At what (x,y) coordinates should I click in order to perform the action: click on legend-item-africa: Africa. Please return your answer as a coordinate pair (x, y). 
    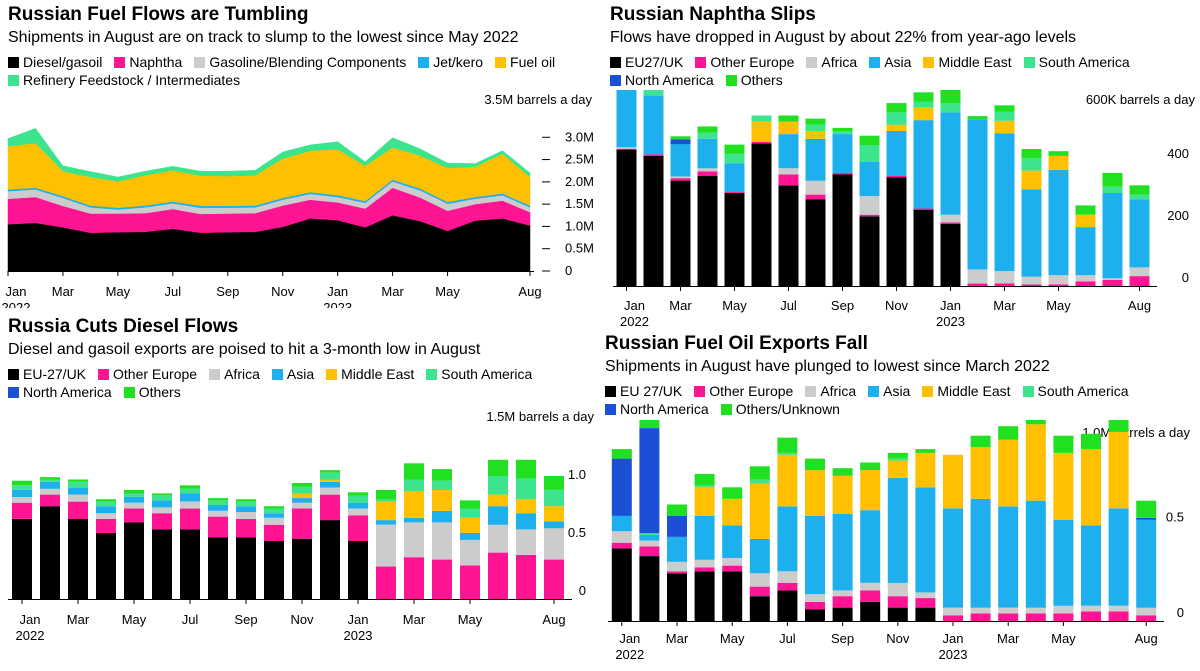
    Looking at the image, I should click on (831, 62).